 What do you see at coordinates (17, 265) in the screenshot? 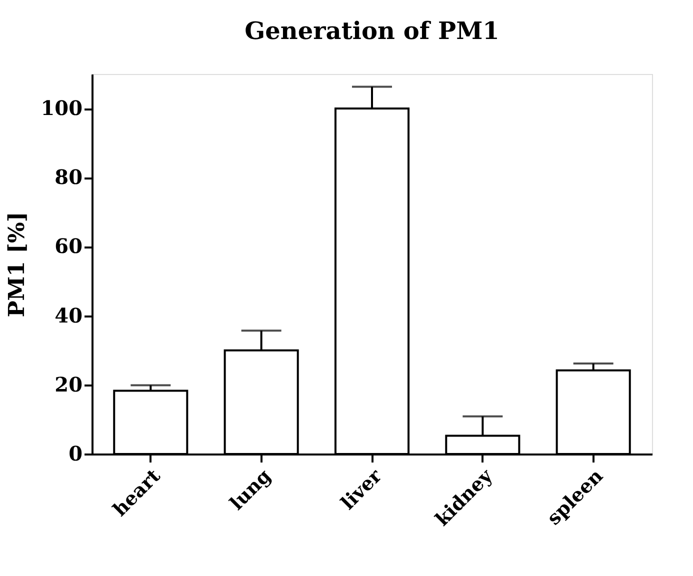
I see `y-axis-title: PM1 [%]` at bounding box center [17, 265].